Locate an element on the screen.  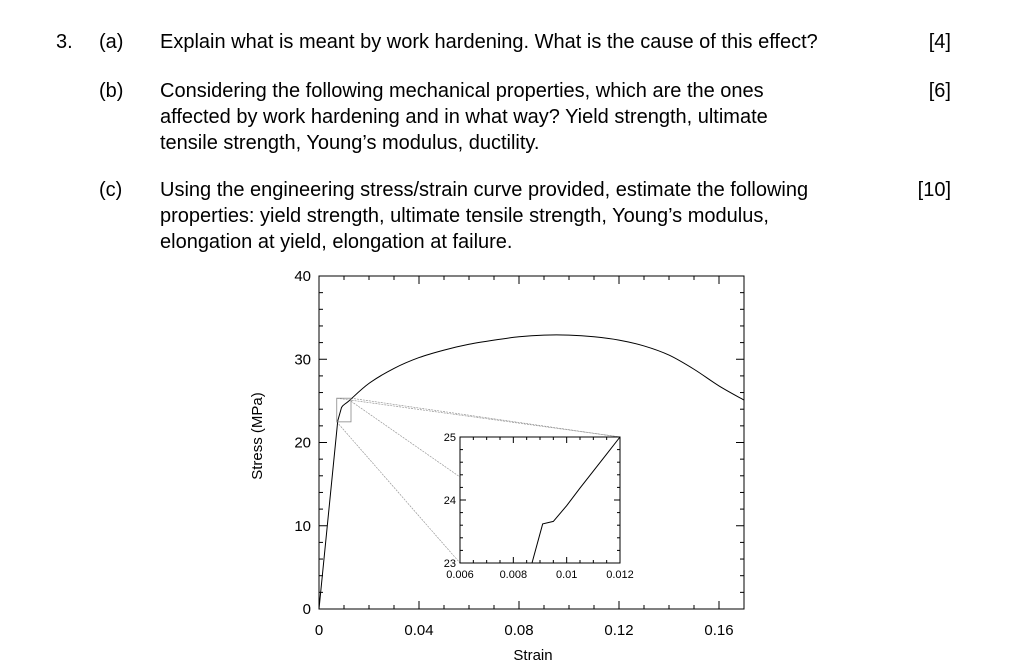
question-number: 3. is located at coordinates (64, 42).